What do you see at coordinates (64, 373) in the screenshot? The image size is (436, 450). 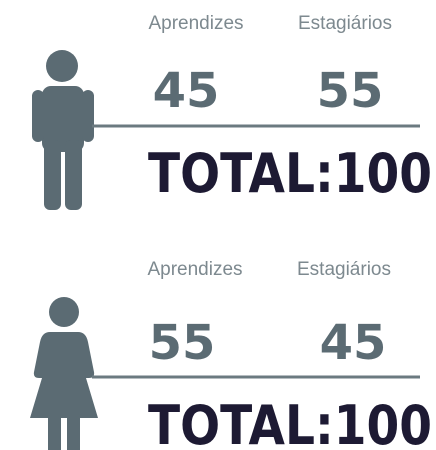 I see `female-icon` at bounding box center [64, 373].